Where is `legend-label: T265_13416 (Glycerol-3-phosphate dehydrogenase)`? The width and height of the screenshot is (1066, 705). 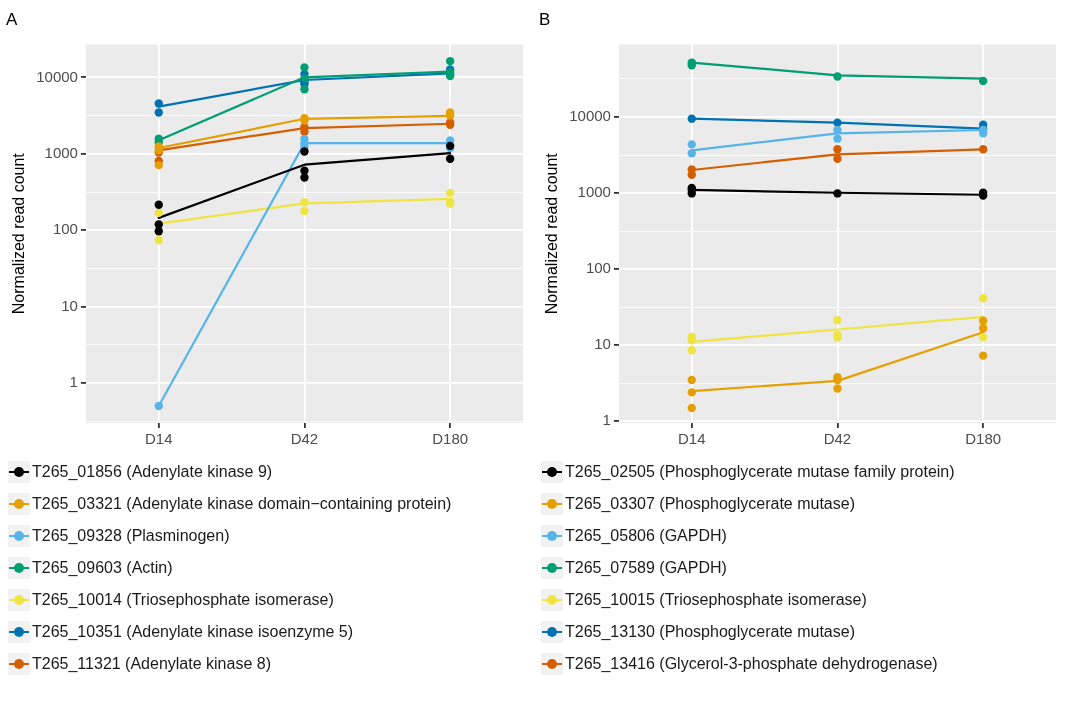
legend-label: T265_13416 (Glycerol-3-phosphate dehydrogenase) is located at coordinates (751, 664).